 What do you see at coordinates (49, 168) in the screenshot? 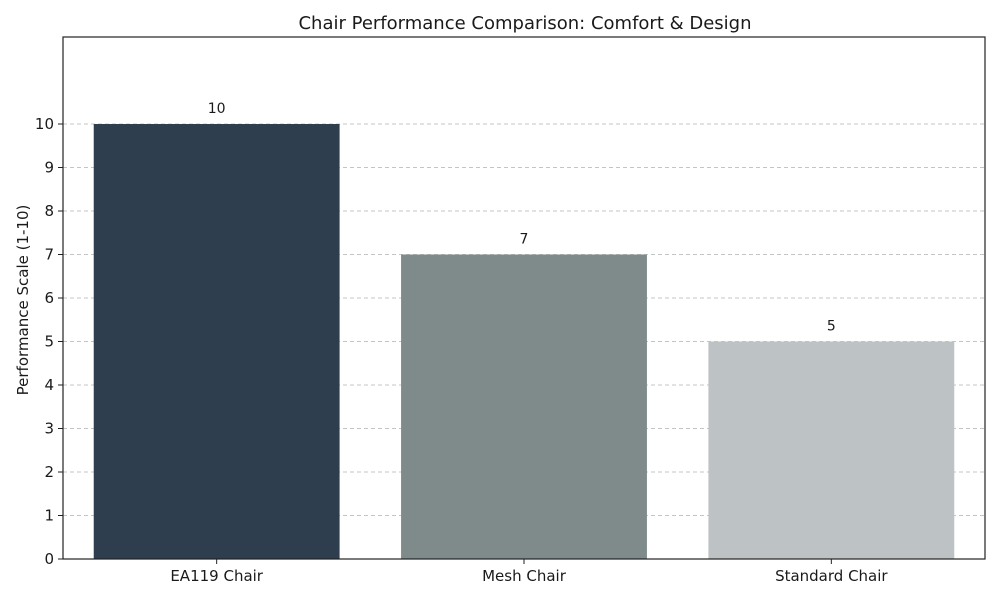
I see `y-tick-label: 9` at bounding box center [49, 168].